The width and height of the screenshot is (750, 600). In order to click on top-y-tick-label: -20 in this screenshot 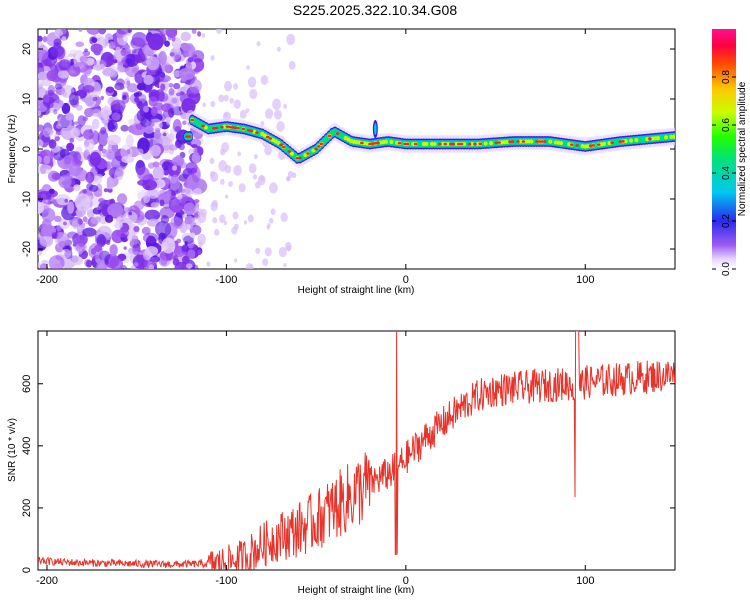, I will do `click(27, 249)`.